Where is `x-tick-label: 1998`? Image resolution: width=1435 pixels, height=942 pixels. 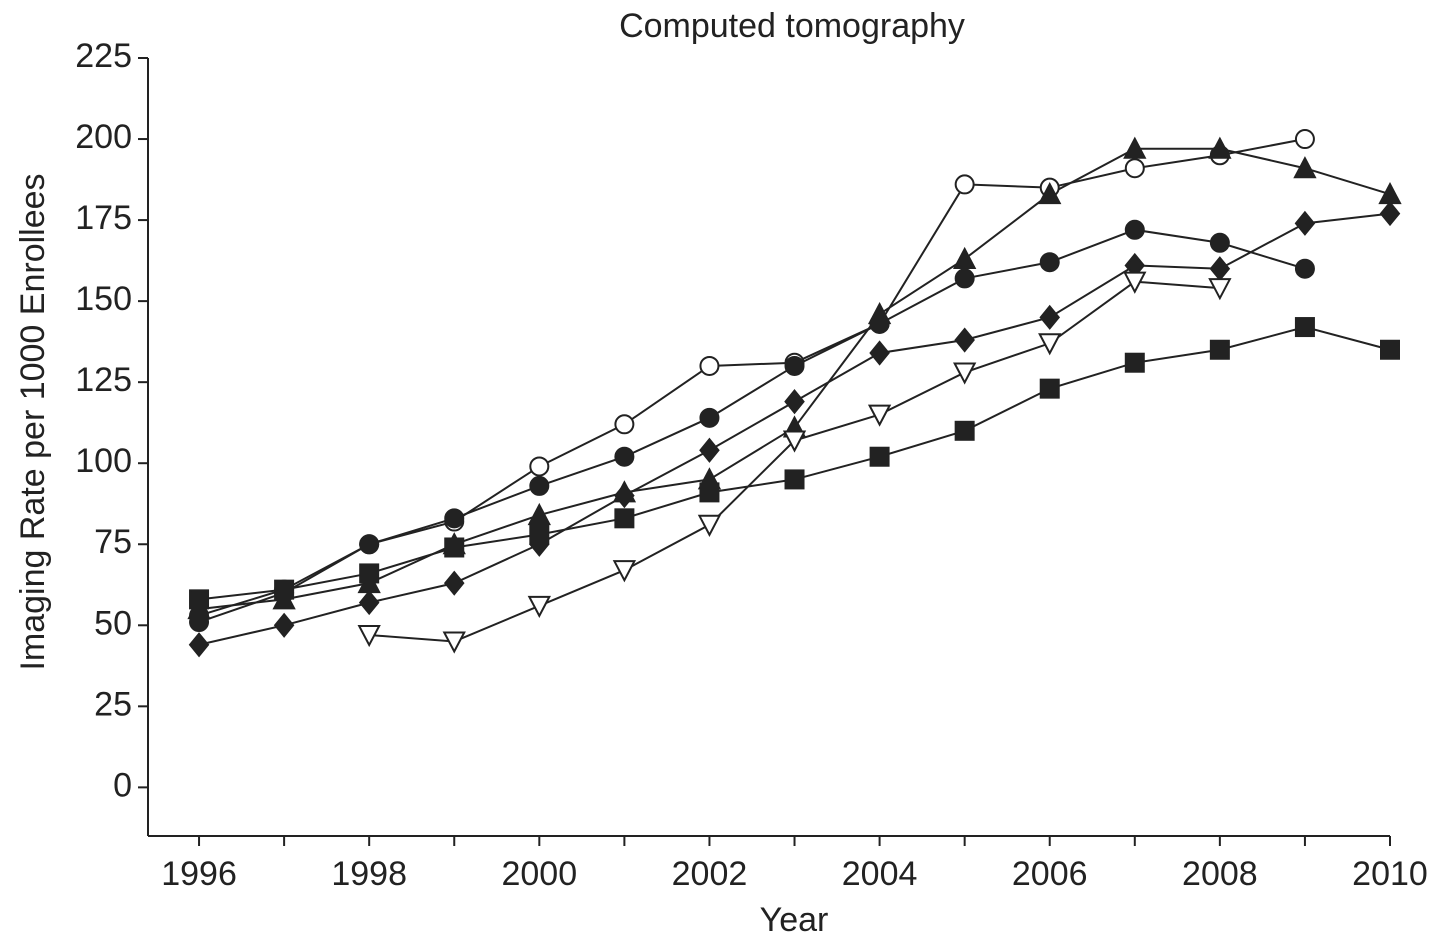 x-tick-label: 1998 is located at coordinates (369, 874).